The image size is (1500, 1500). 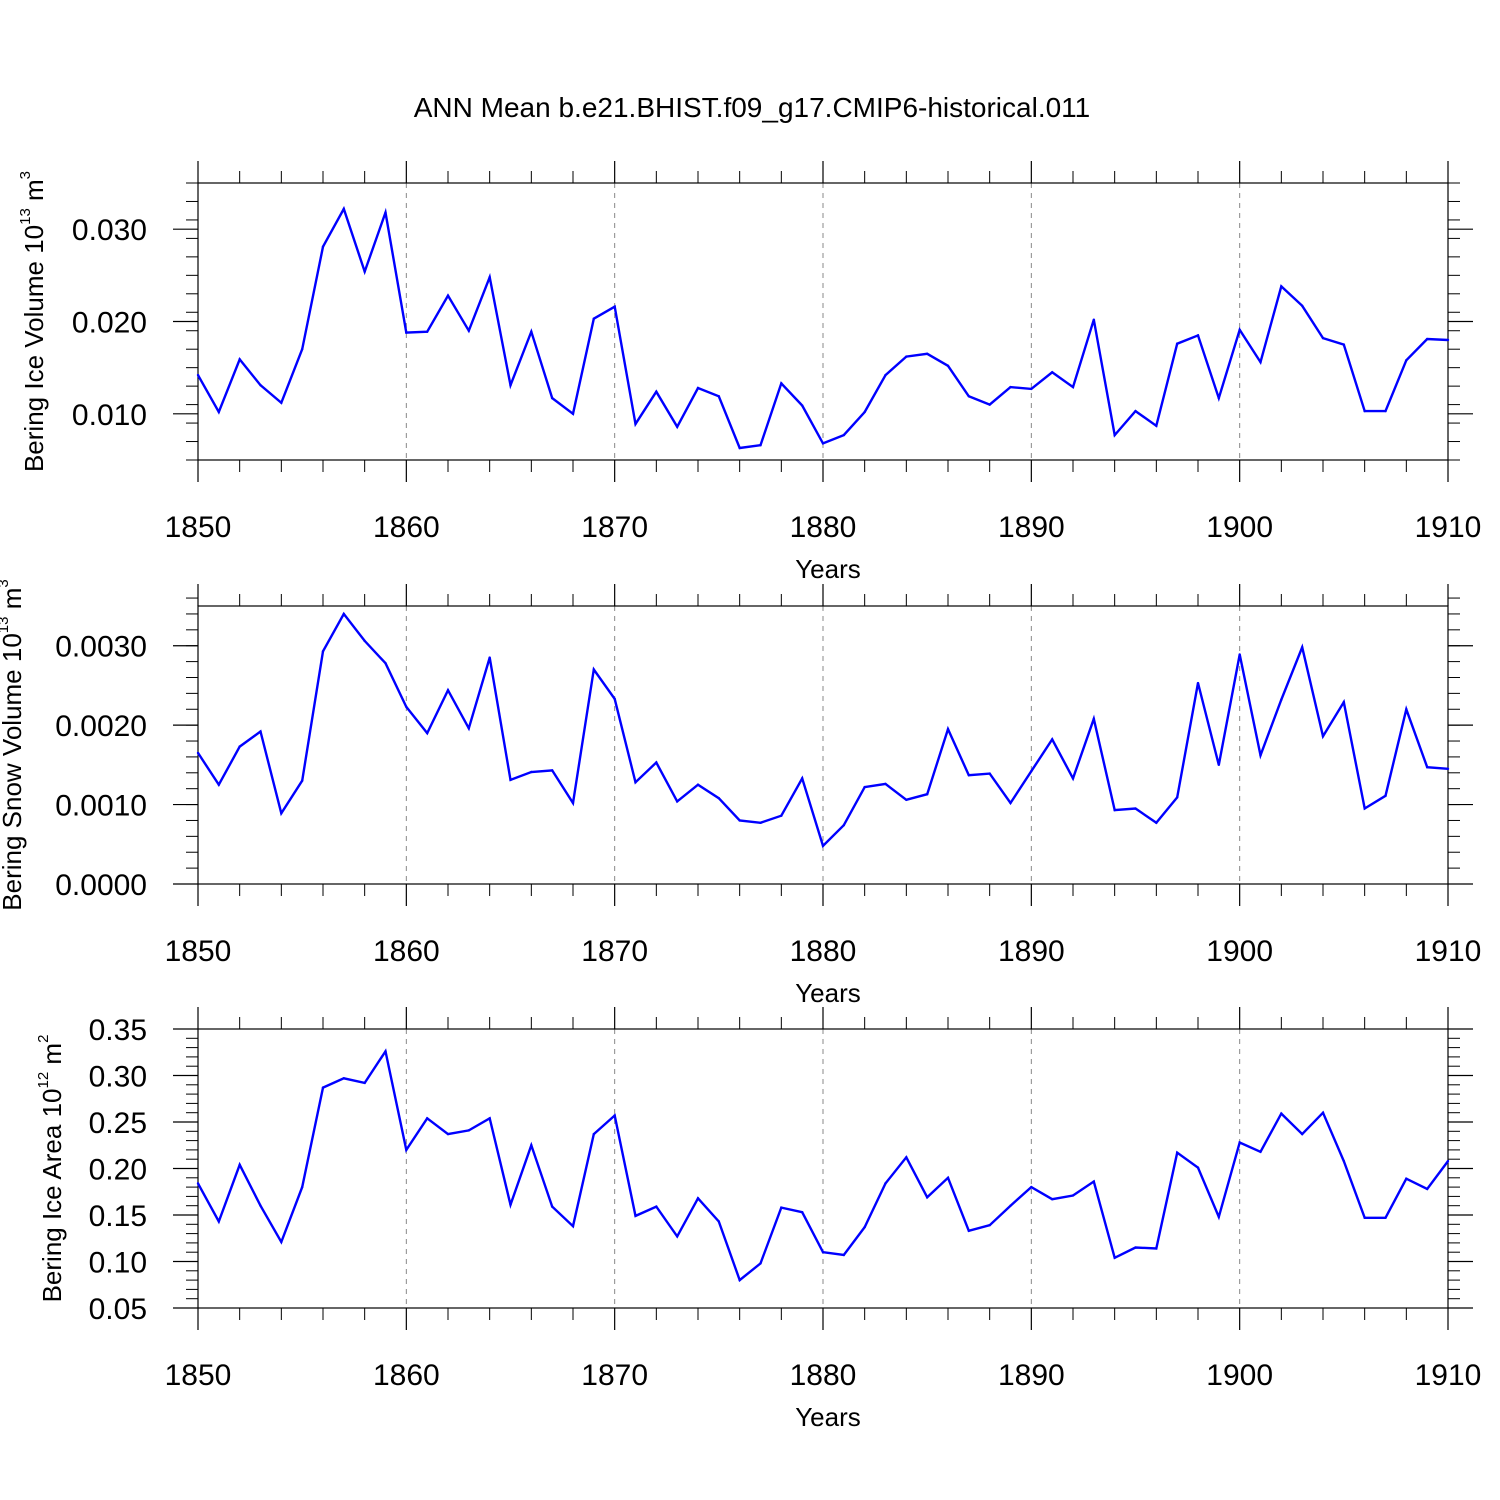 What do you see at coordinates (101, 647) in the screenshot?
I see `y-tick-label: 0.0030` at bounding box center [101, 647].